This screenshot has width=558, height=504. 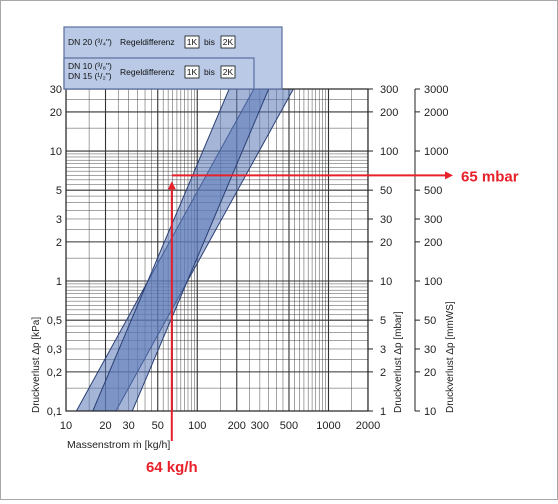 I want to click on y-mbar-tick-label: 2, so click(x=383, y=373).